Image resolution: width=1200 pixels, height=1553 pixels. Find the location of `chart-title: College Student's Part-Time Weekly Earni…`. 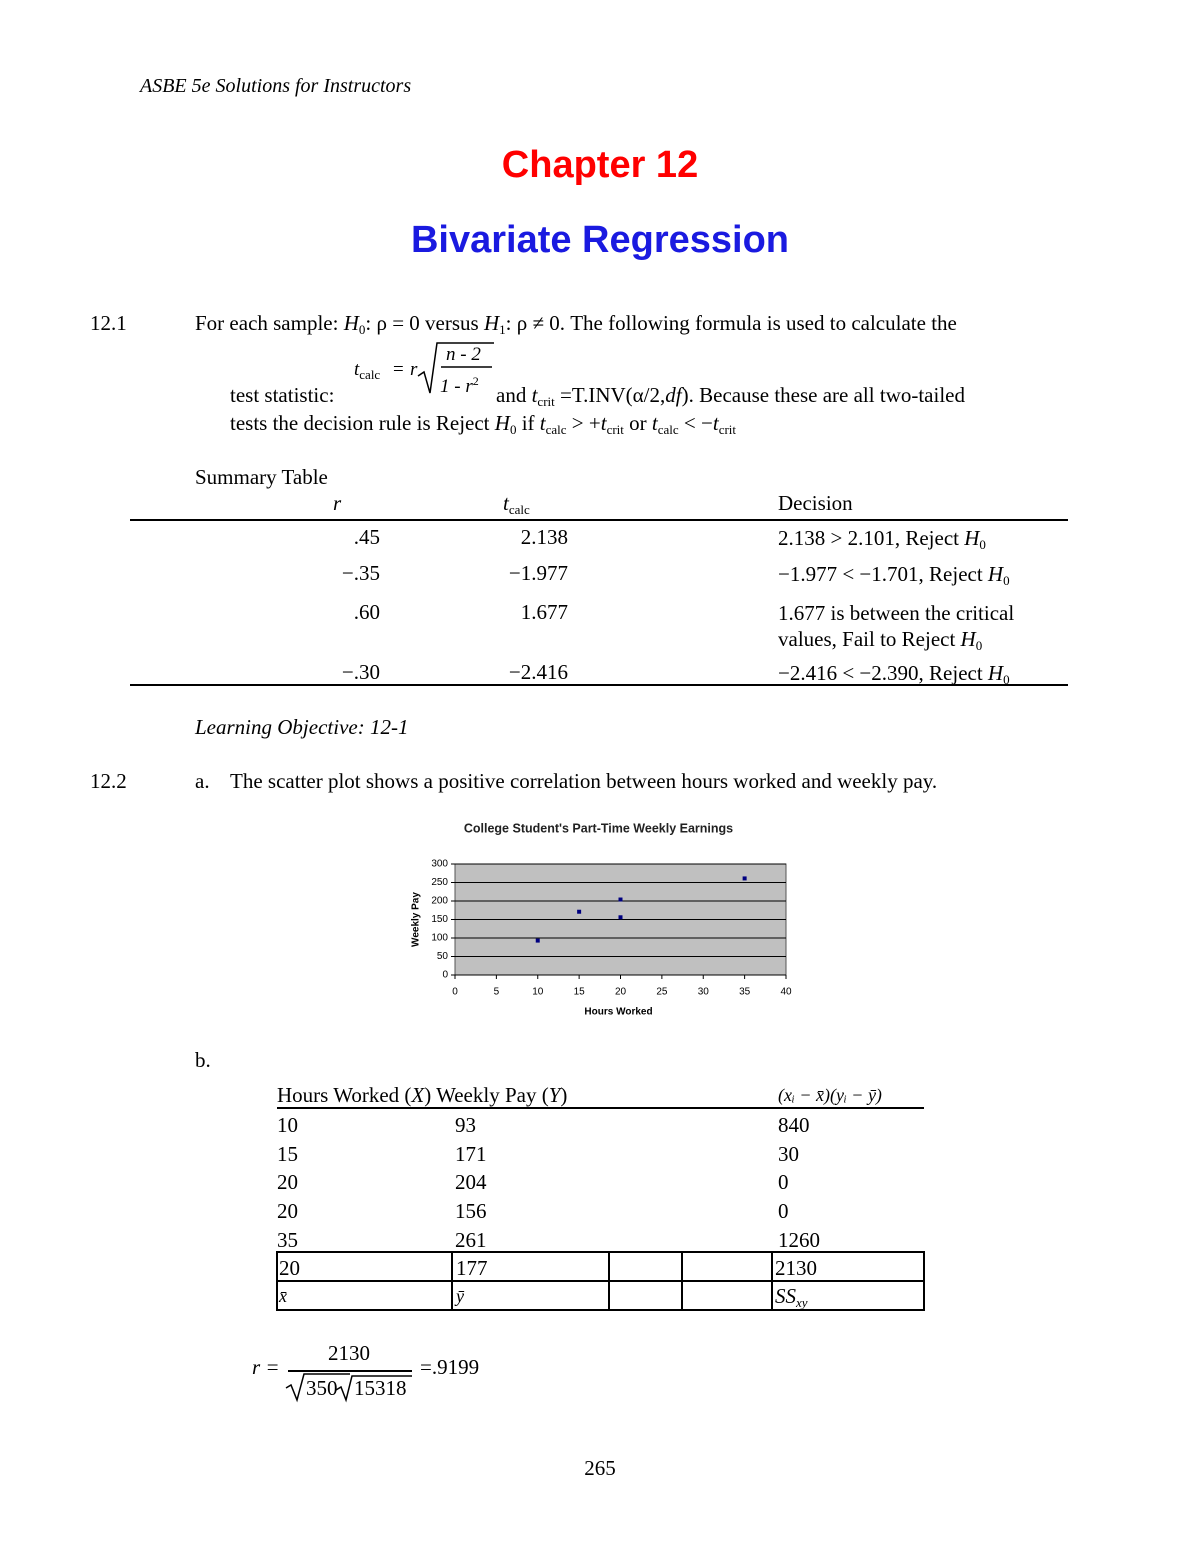

chart-title: College Student's Part-Time Weekly Earni… is located at coordinates (598, 828).